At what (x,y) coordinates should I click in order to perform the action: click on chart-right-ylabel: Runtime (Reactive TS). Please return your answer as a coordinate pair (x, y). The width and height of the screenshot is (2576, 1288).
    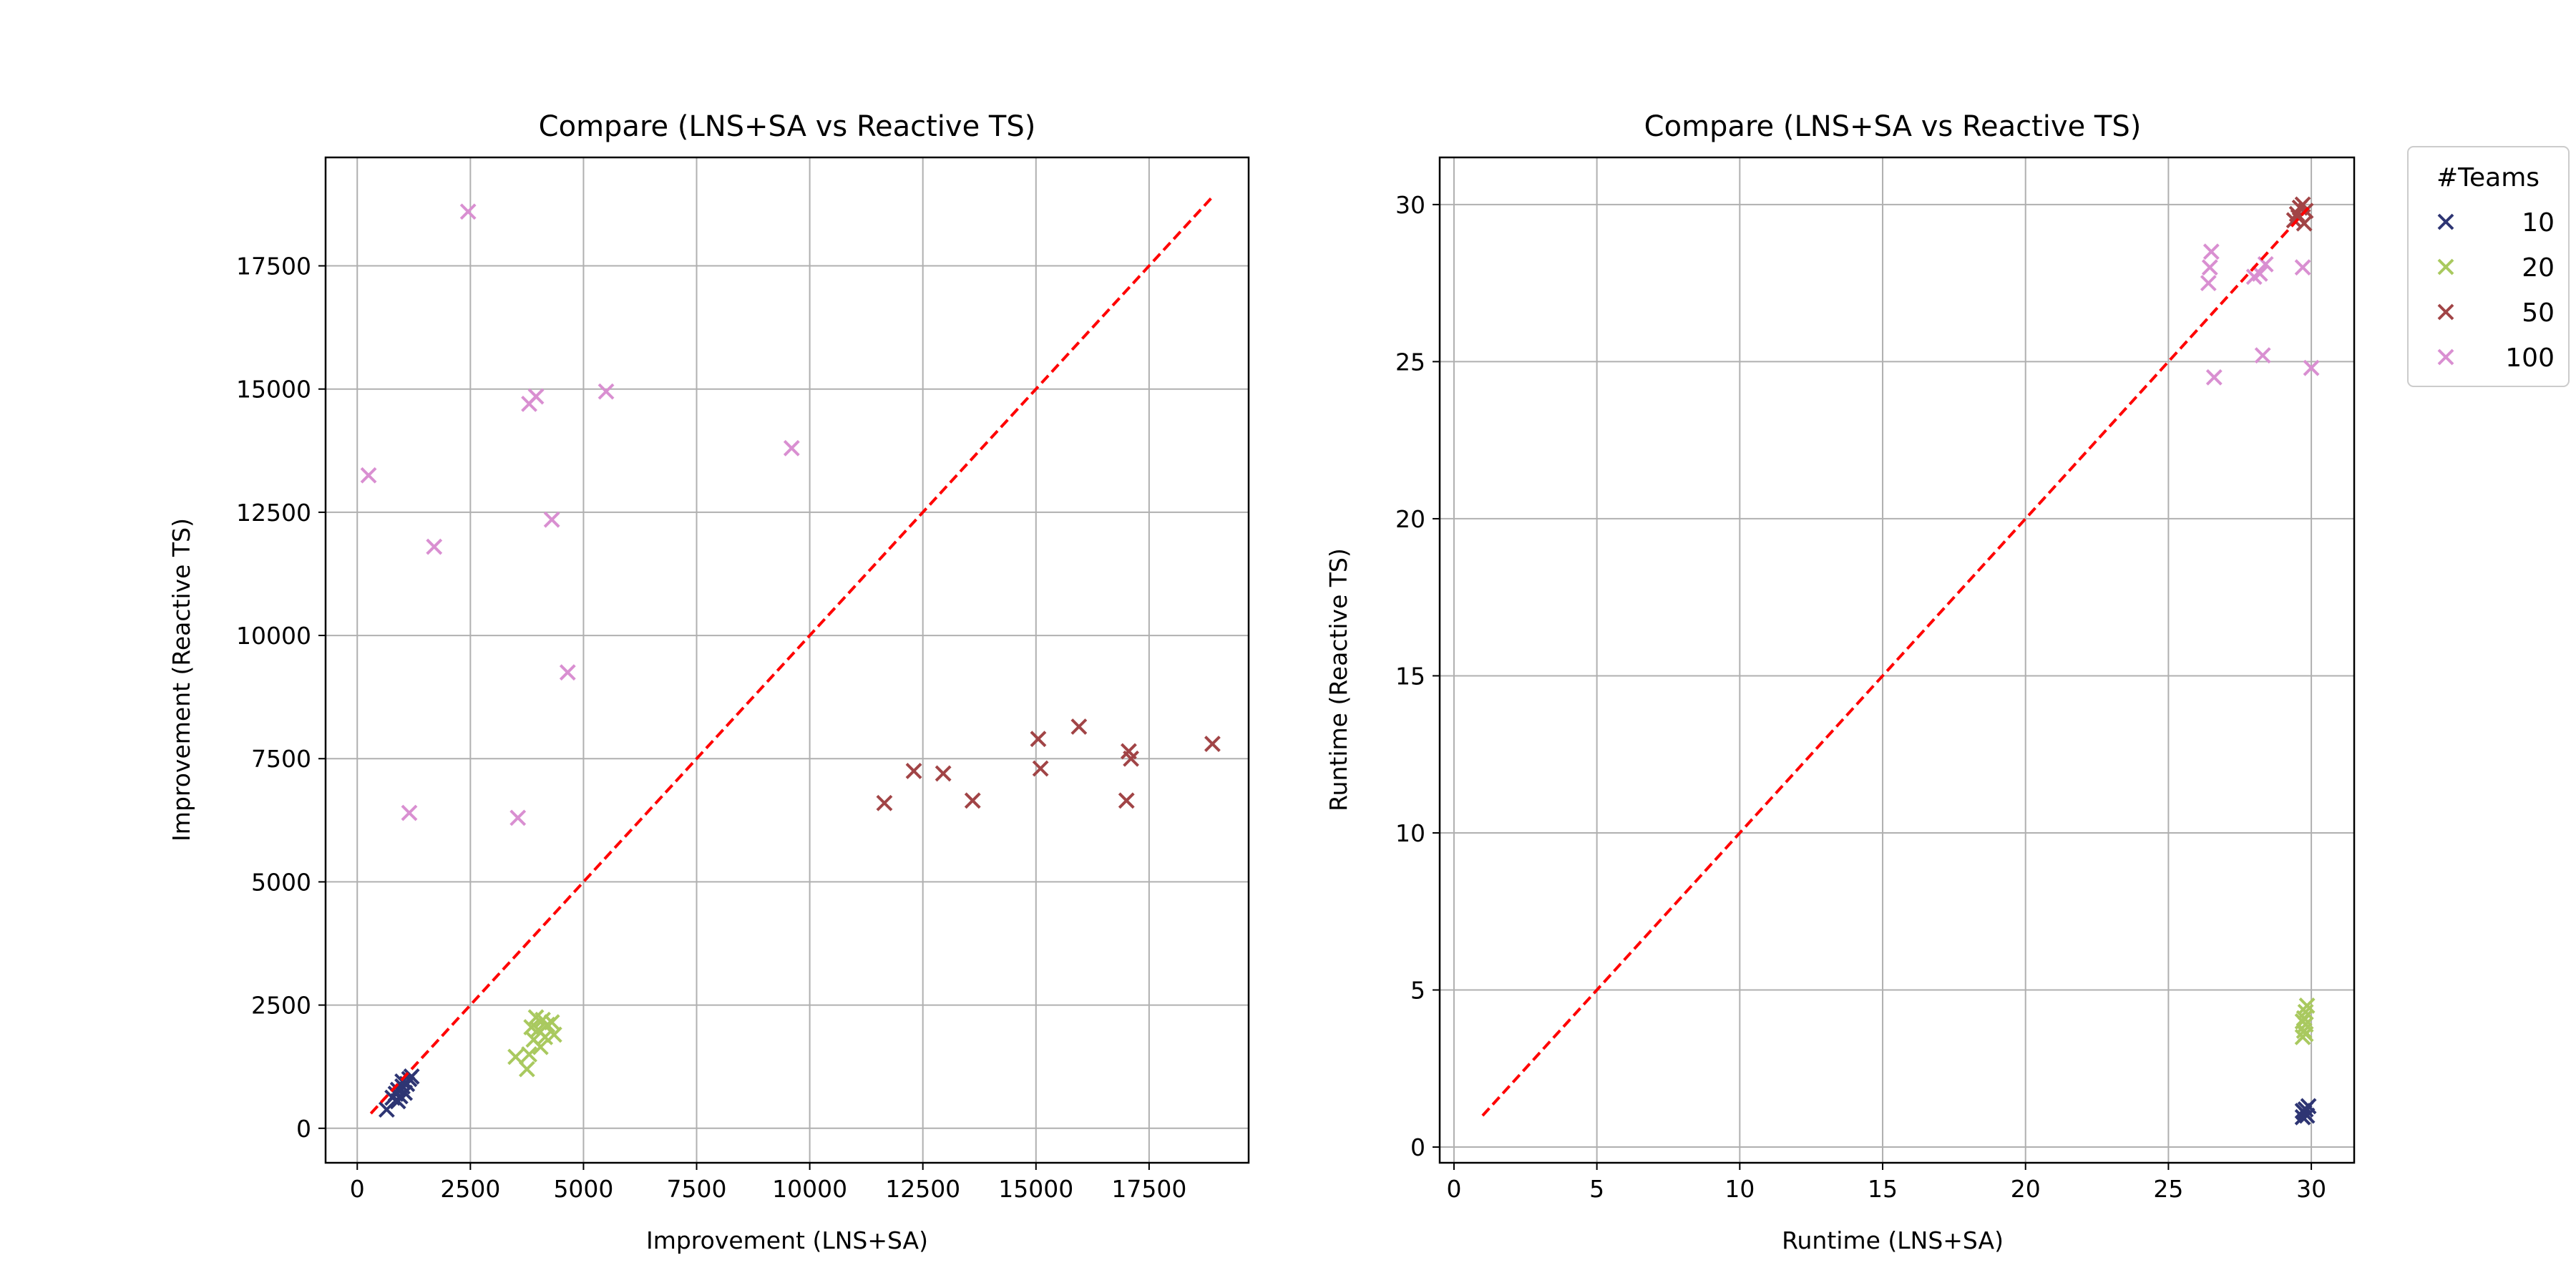
    Looking at the image, I should click on (1338, 679).